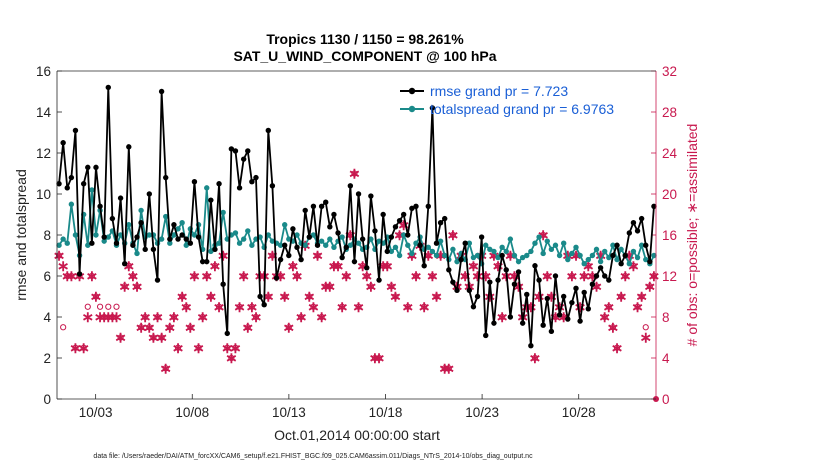  I want to click on left-tick-label: 0, so click(47, 399).